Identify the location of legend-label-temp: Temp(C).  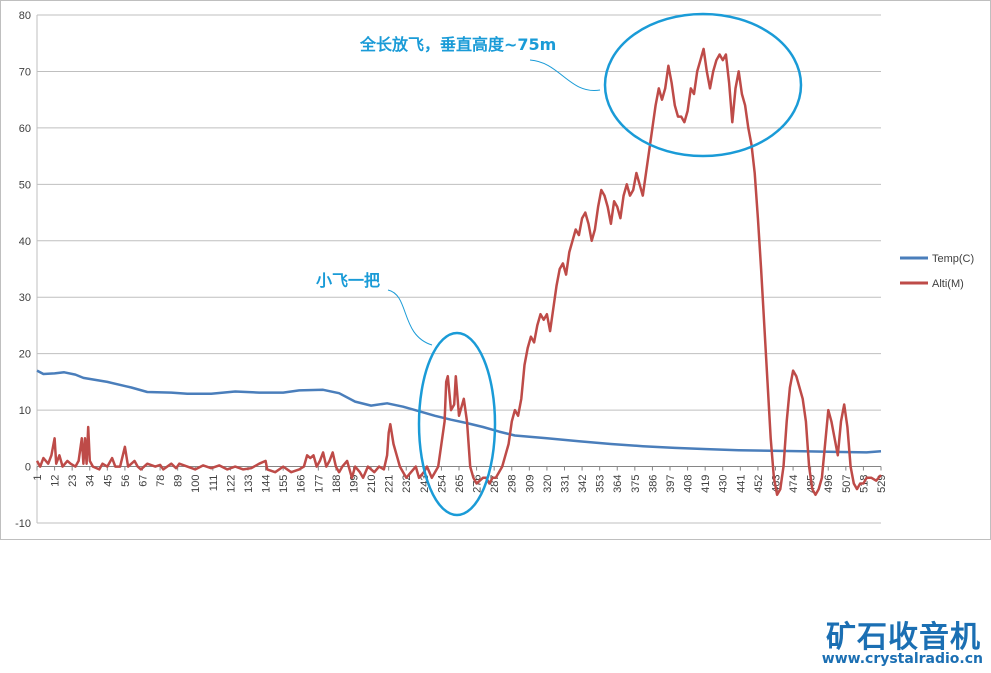
(953, 259).